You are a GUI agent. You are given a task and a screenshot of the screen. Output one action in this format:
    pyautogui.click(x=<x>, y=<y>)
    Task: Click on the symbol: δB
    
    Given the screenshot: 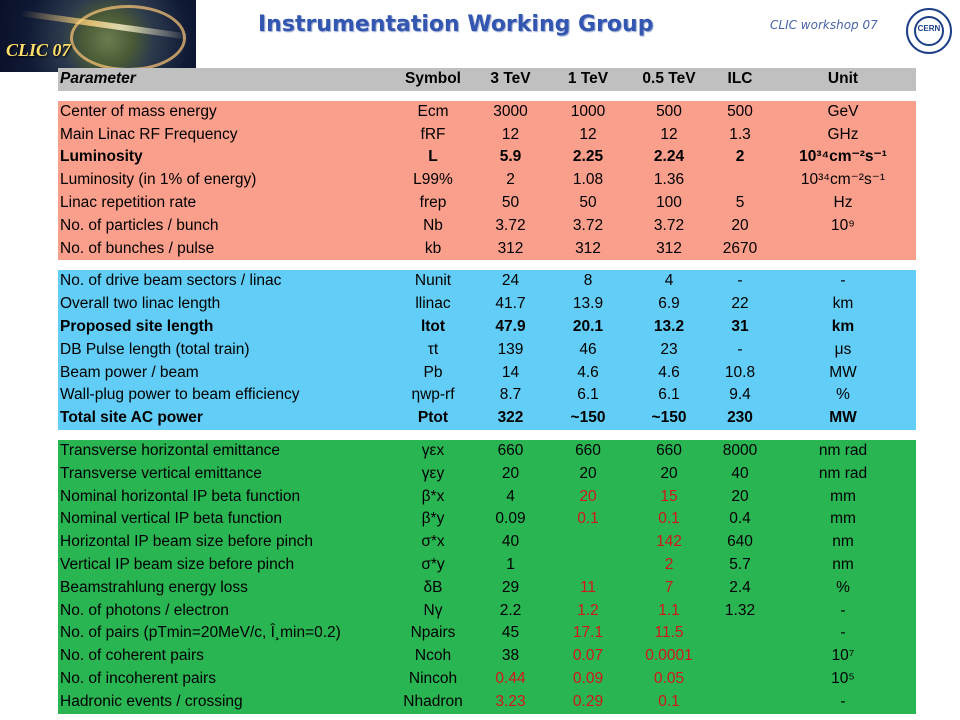 What is the action you would take?
    pyautogui.click(x=433, y=588)
    